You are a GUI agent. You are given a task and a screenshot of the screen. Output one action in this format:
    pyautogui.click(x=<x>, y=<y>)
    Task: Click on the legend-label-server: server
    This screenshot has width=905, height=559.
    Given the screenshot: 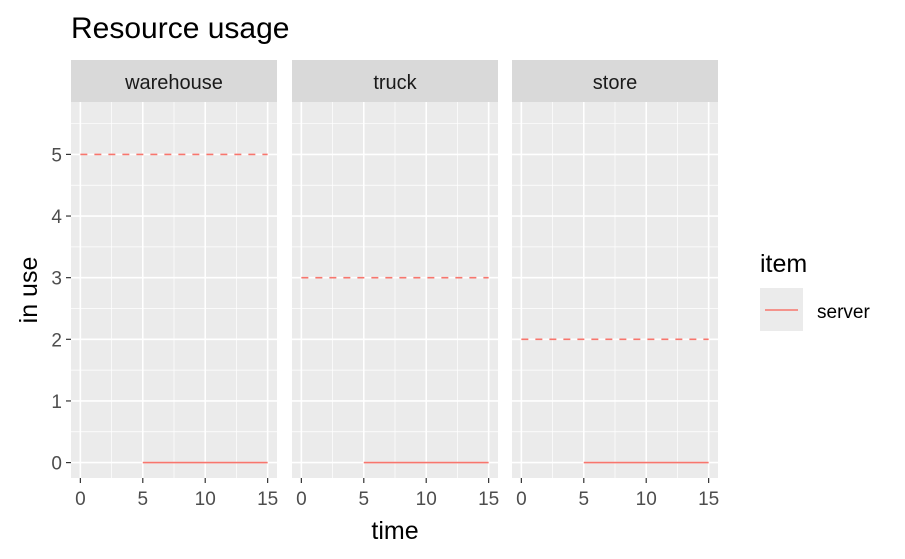 What is the action you would take?
    pyautogui.click(x=843, y=312)
    